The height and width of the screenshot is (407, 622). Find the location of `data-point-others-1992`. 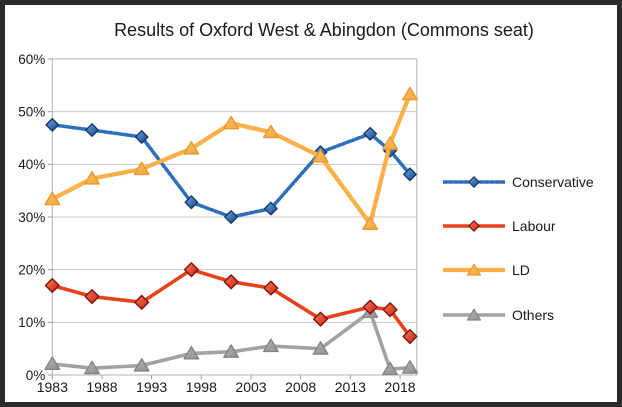

data-point-others-1992 is located at coordinates (141, 365).